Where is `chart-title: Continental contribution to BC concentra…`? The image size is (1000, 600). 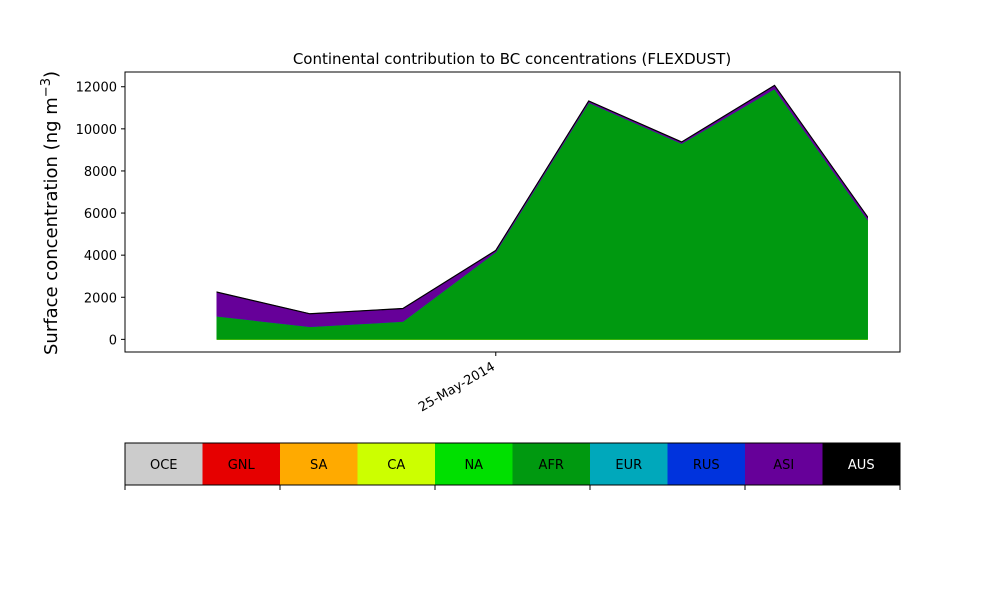 chart-title: Continental contribution to BC concentra… is located at coordinates (512, 59).